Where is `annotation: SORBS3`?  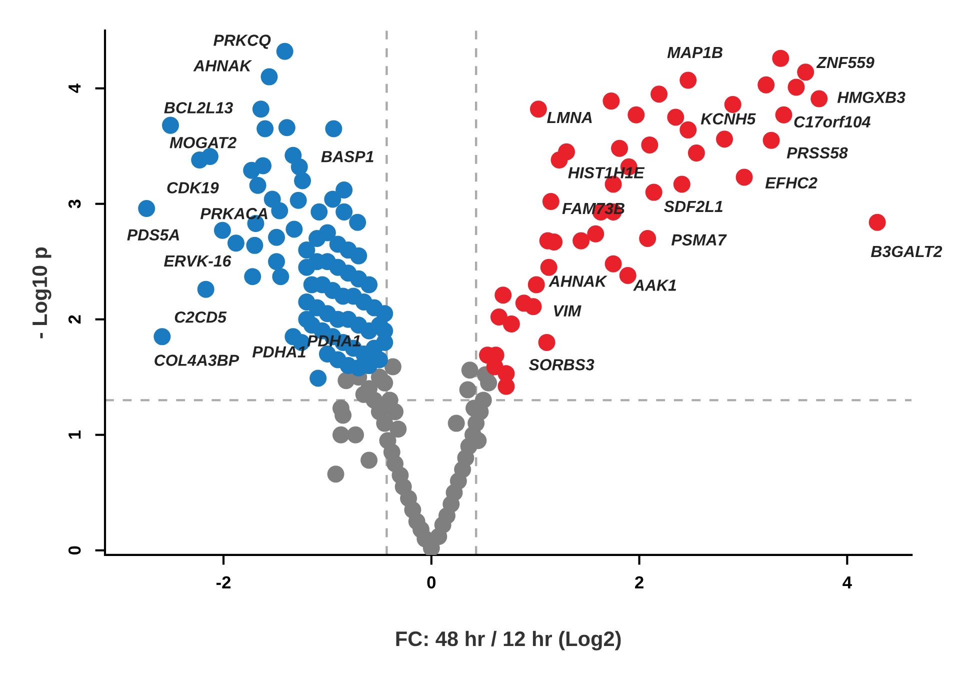 annotation: SORBS3 is located at coordinates (561, 364).